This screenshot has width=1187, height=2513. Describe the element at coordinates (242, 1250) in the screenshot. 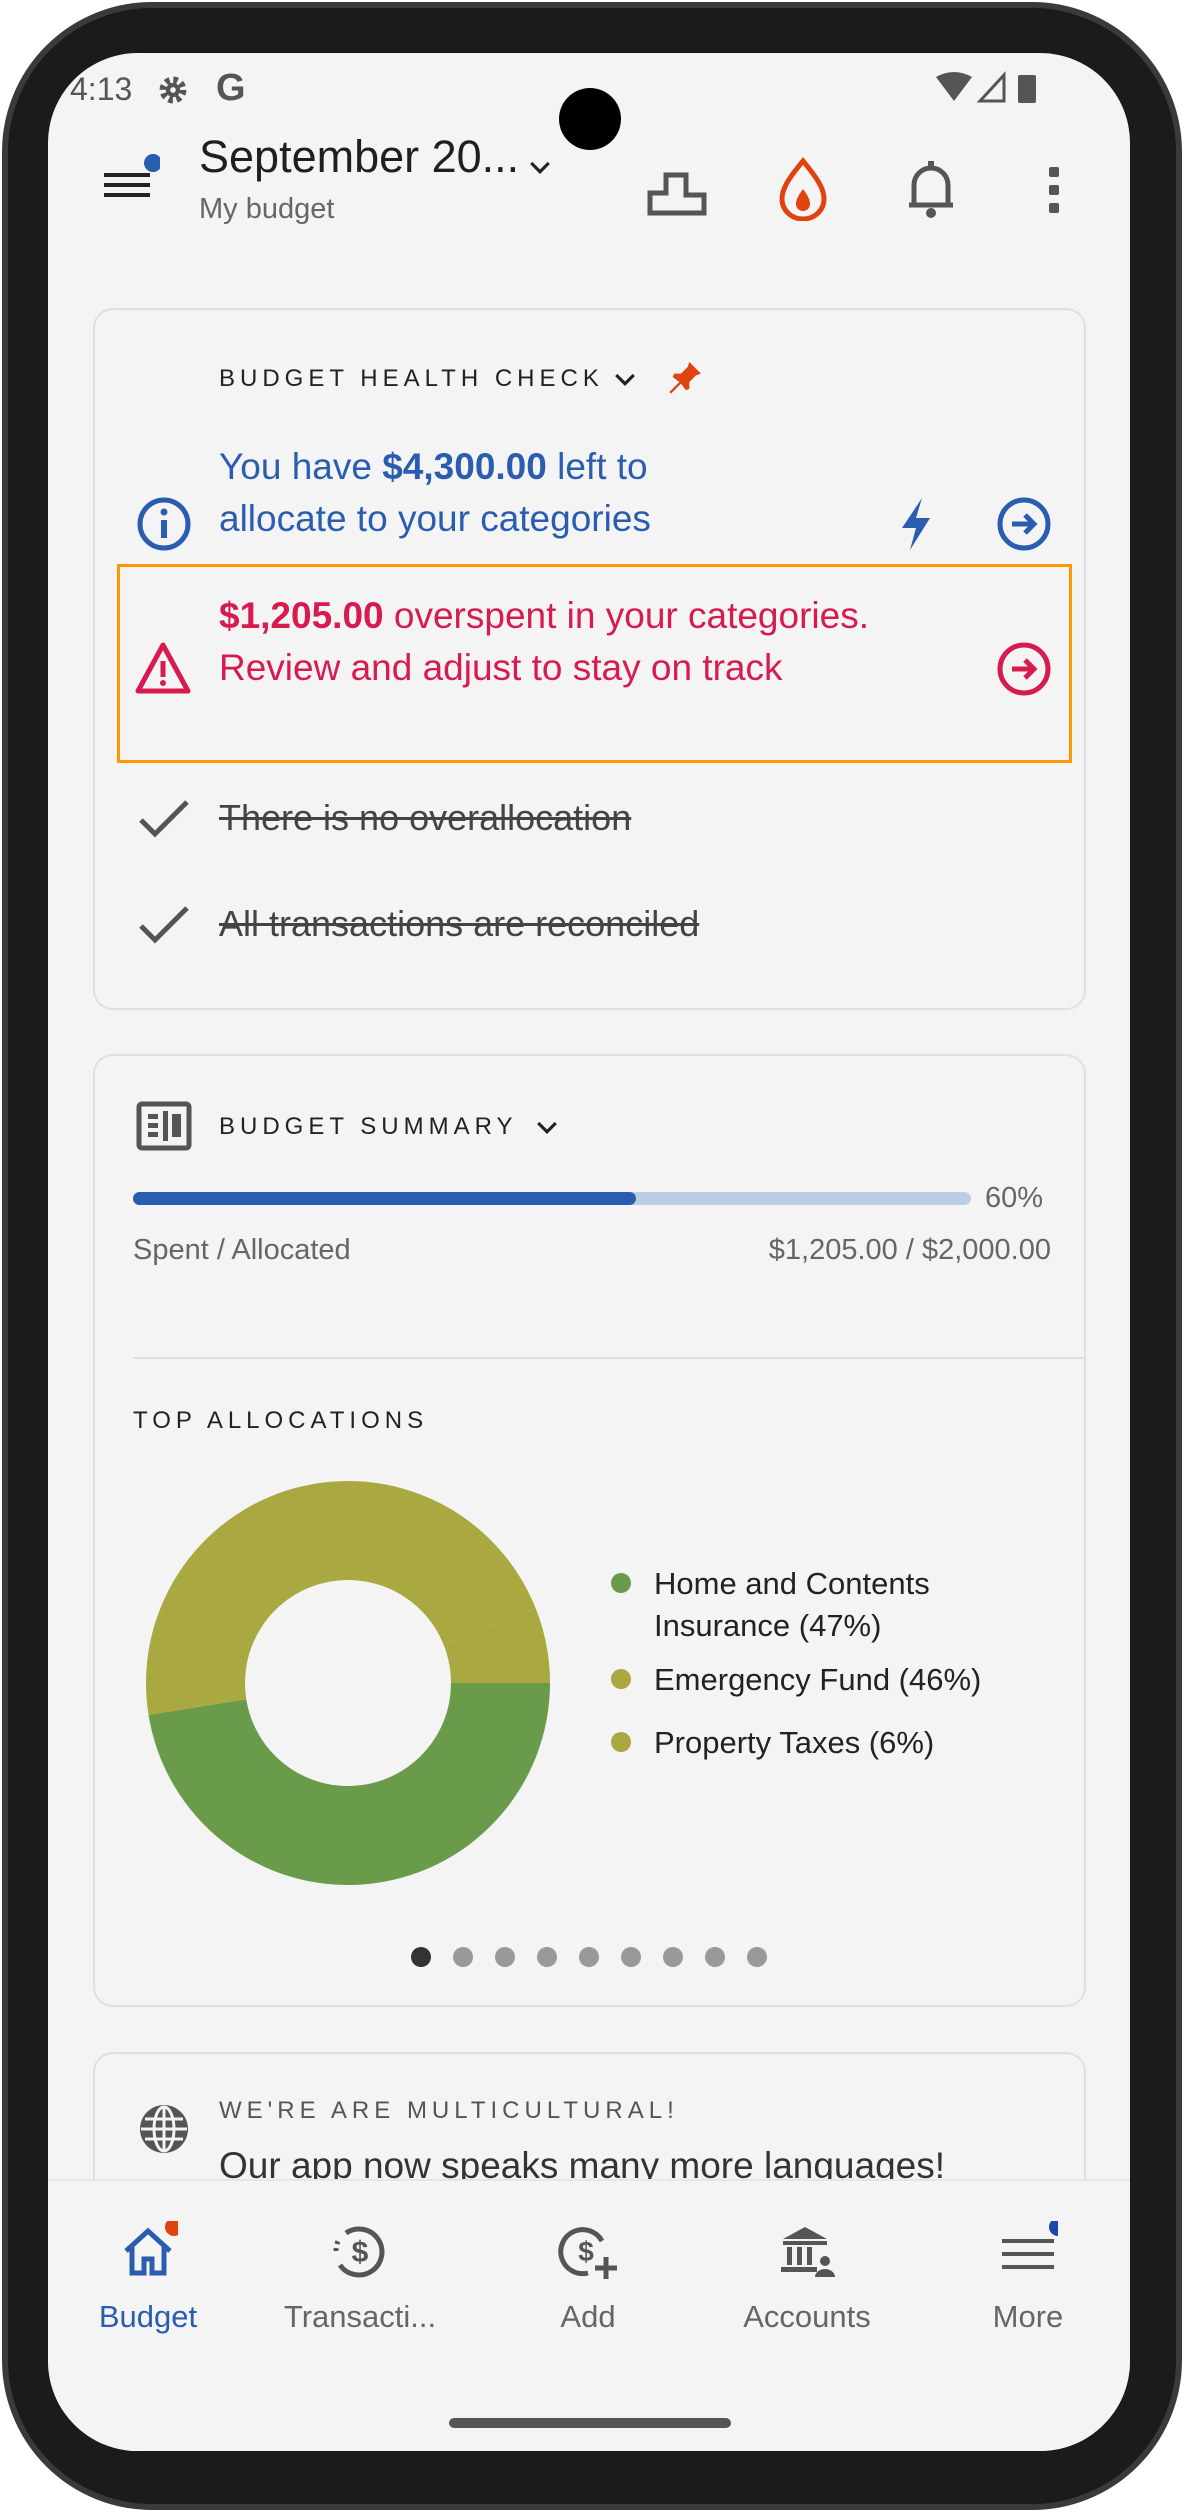

I see `spent-label: Spent / Allocated` at that location.